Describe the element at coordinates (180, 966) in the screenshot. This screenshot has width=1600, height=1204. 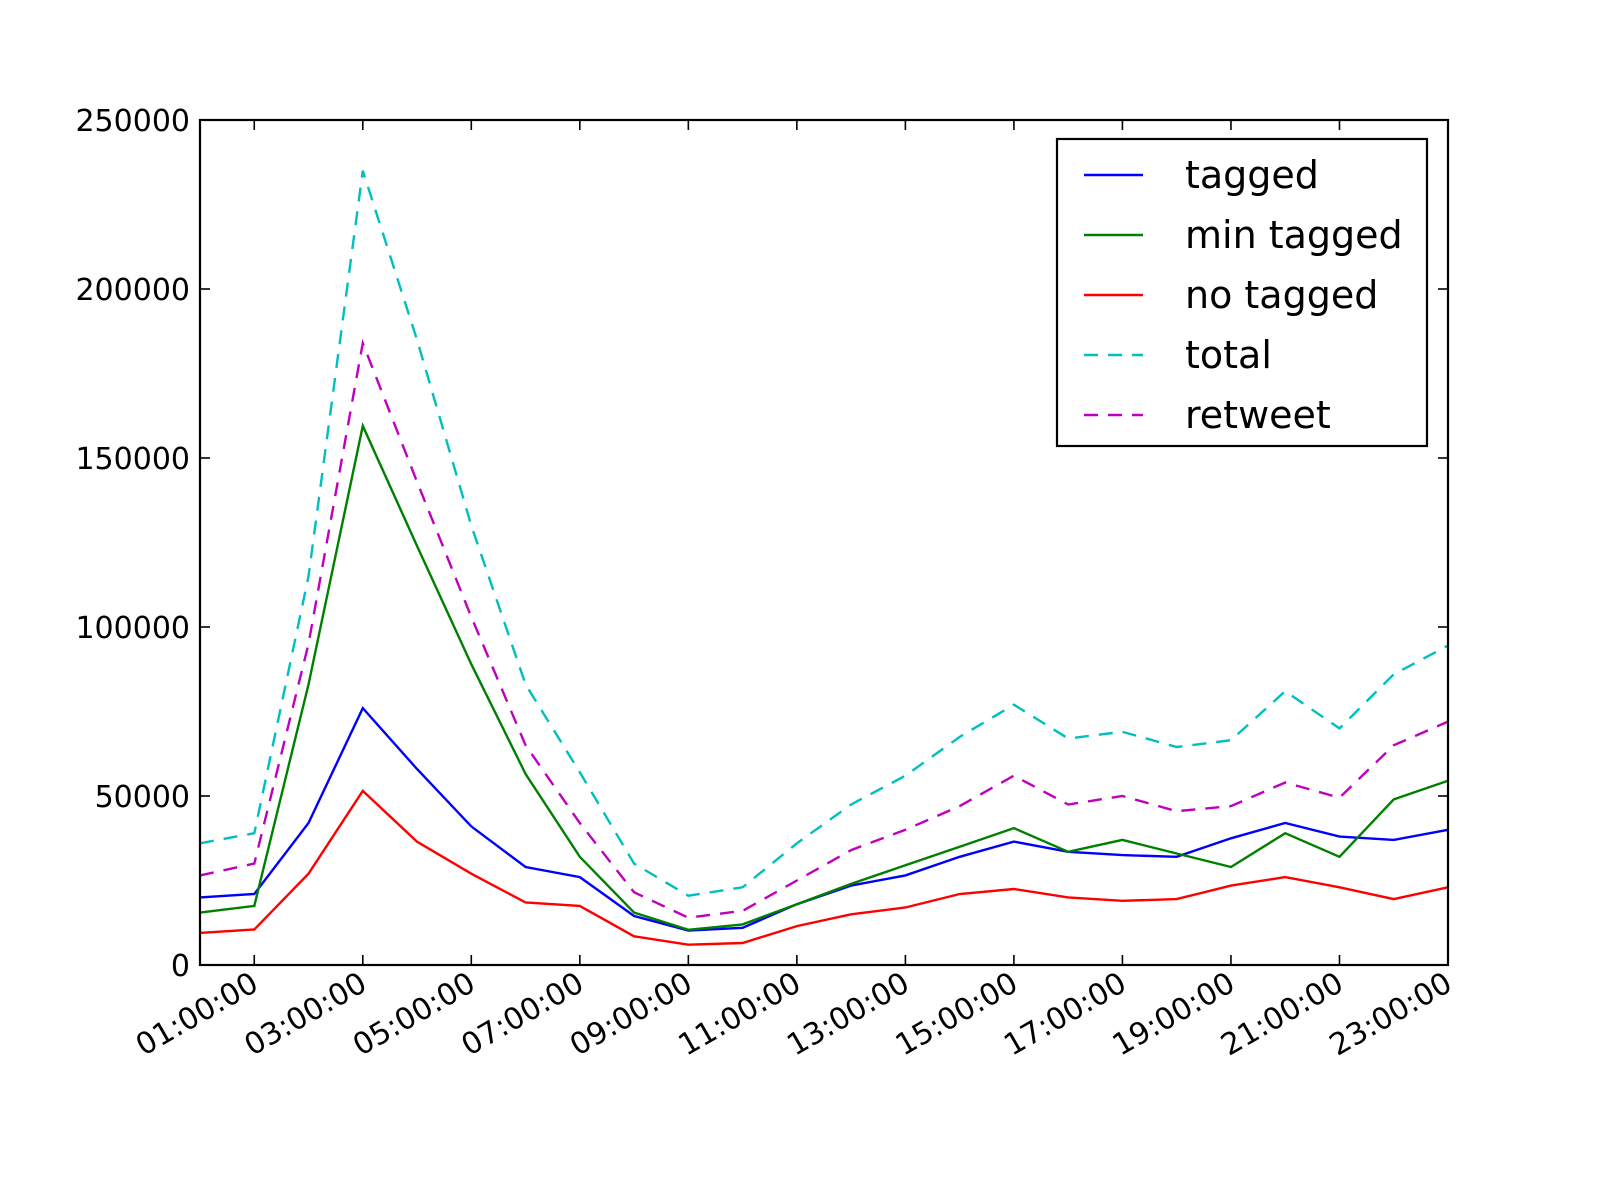
I see `y-tick-label: 0` at that location.